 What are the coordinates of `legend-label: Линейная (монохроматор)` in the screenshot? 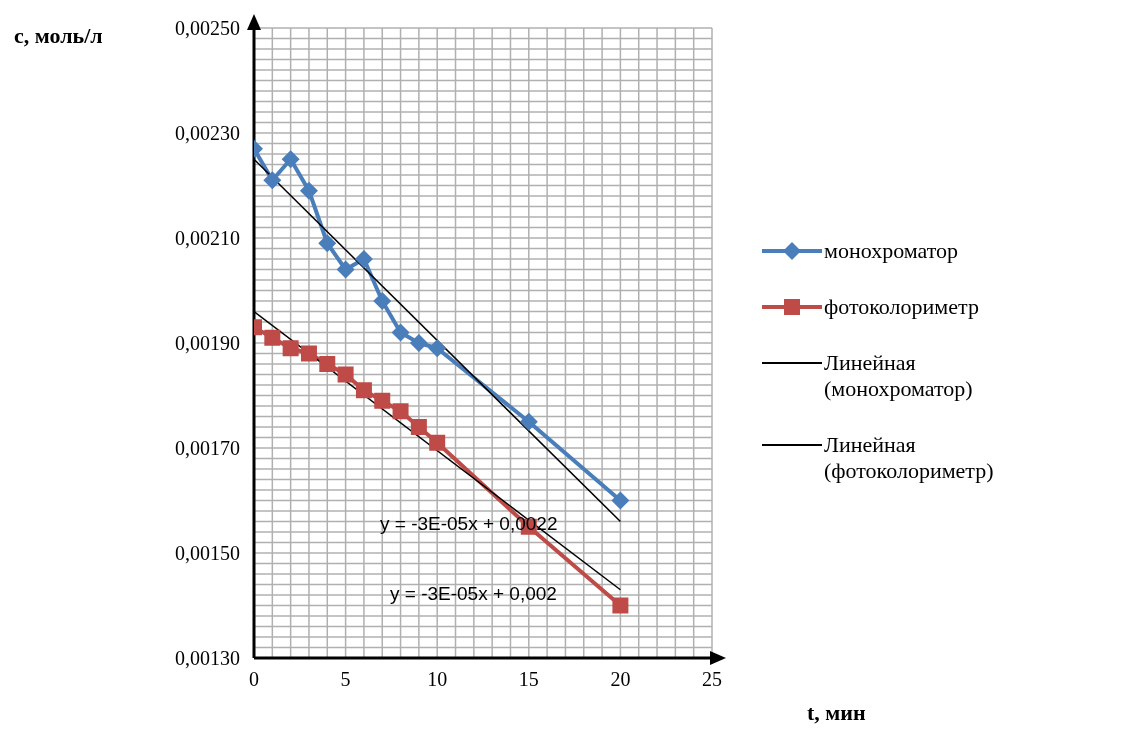 It's located at (899, 376).